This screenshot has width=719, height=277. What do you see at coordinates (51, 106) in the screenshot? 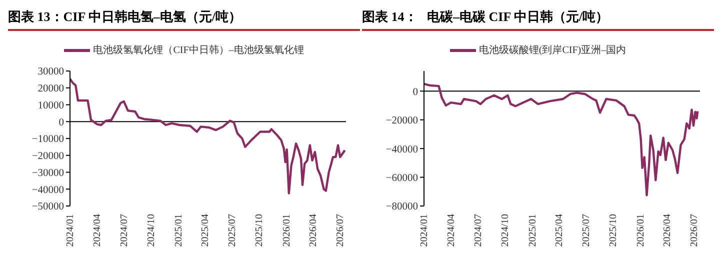
I see `y-tick-label: 10000` at bounding box center [51, 106].